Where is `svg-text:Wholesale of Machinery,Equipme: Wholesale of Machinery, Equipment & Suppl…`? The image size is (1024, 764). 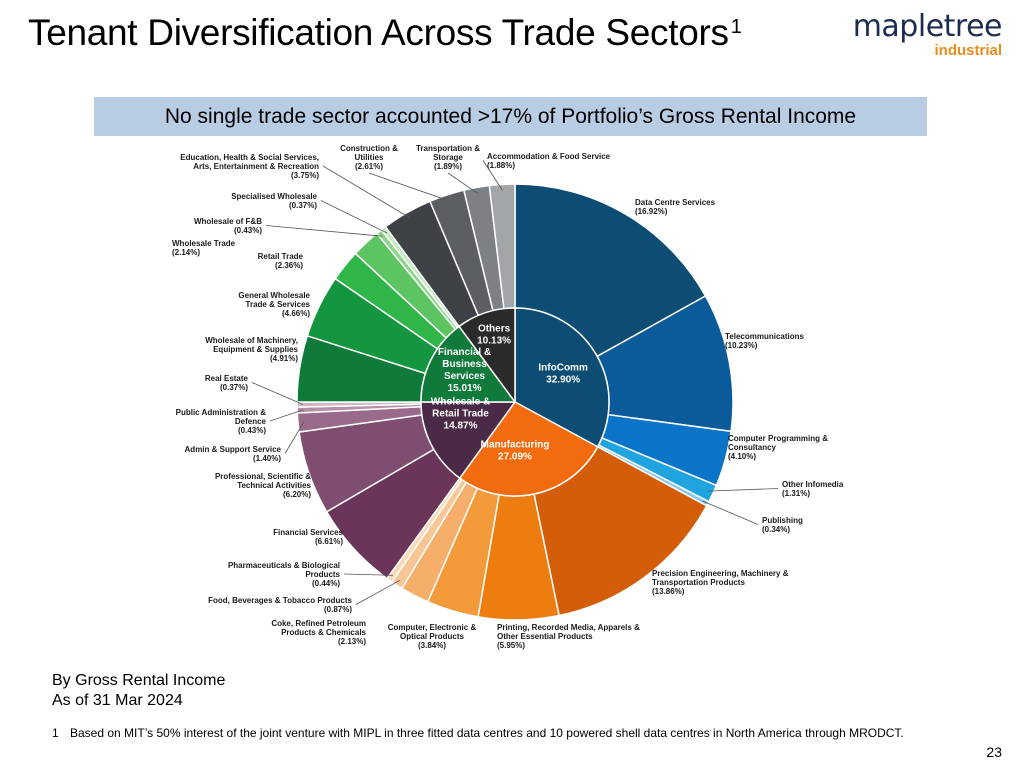
svg-text:Wholesale of Machinery,Equipme: Wholesale of Machinery, Equipment & Suppl… is located at coordinates (251, 349).